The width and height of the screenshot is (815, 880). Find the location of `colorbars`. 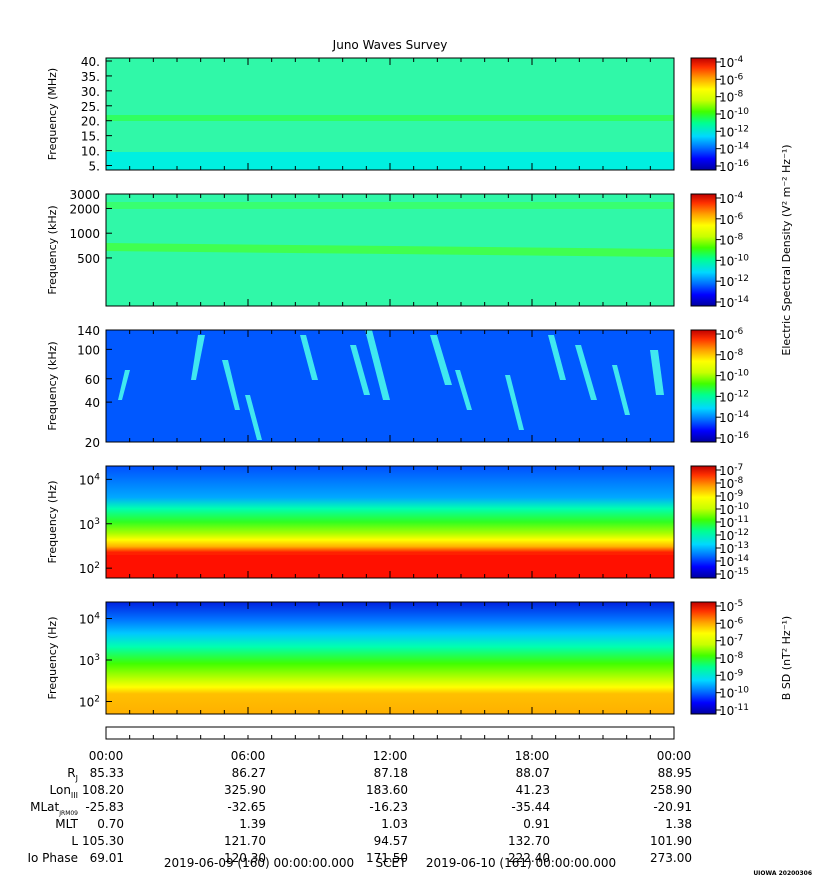

colorbars is located at coordinates (703, 386).